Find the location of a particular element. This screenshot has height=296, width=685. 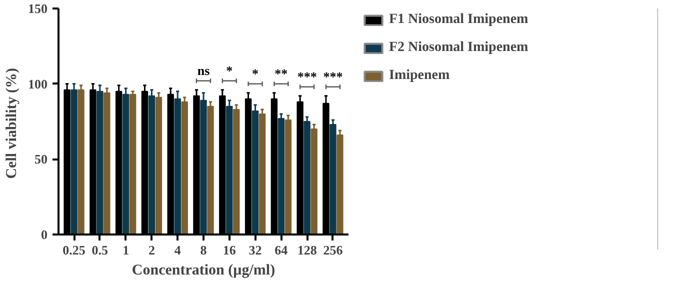

annotation: ns is located at coordinates (203, 70).